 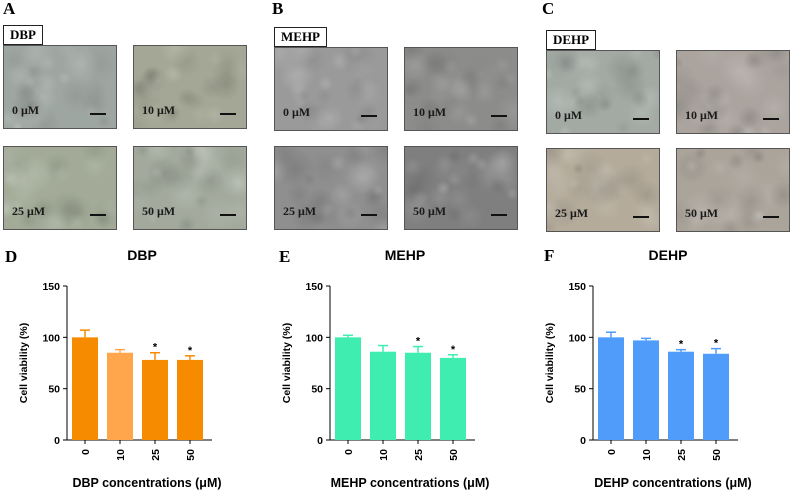 I want to click on micrograph-dbp-10: 10 μM, so click(x=190, y=87).